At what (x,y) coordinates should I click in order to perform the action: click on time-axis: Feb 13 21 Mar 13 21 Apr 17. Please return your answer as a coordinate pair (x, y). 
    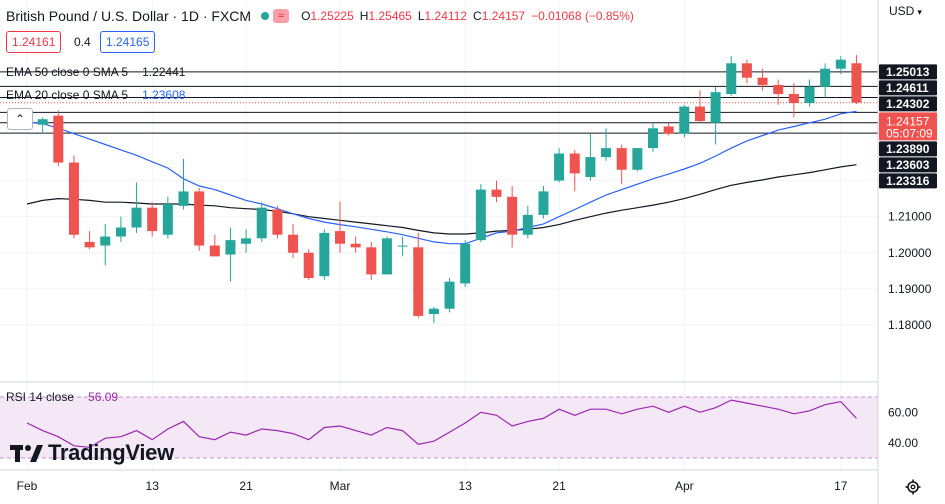
    Looking at the image, I should click on (432, 486).